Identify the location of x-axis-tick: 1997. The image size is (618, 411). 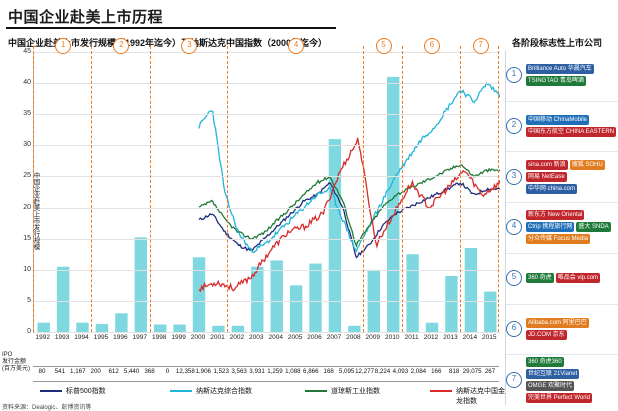
(140, 337).